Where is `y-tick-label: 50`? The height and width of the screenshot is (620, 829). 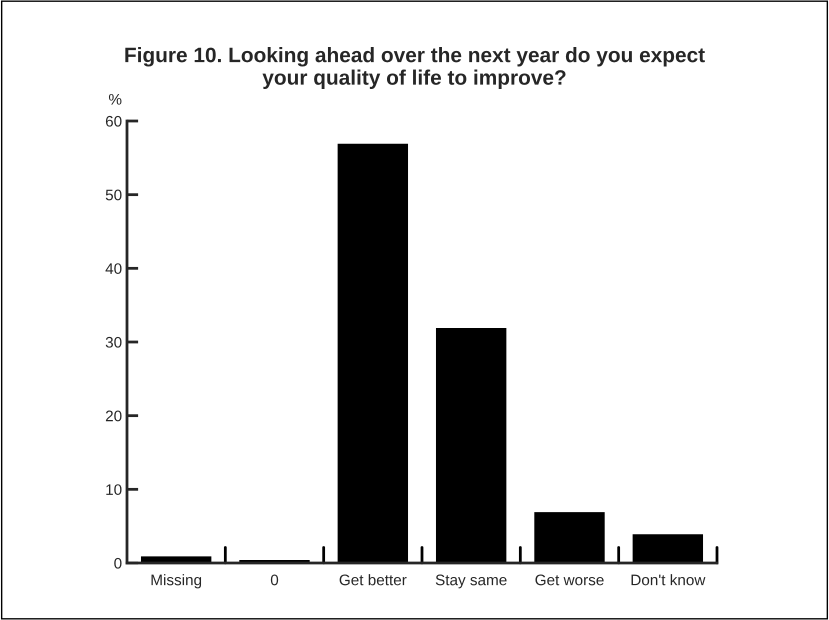
y-tick-label: 50 is located at coordinates (114, 195).